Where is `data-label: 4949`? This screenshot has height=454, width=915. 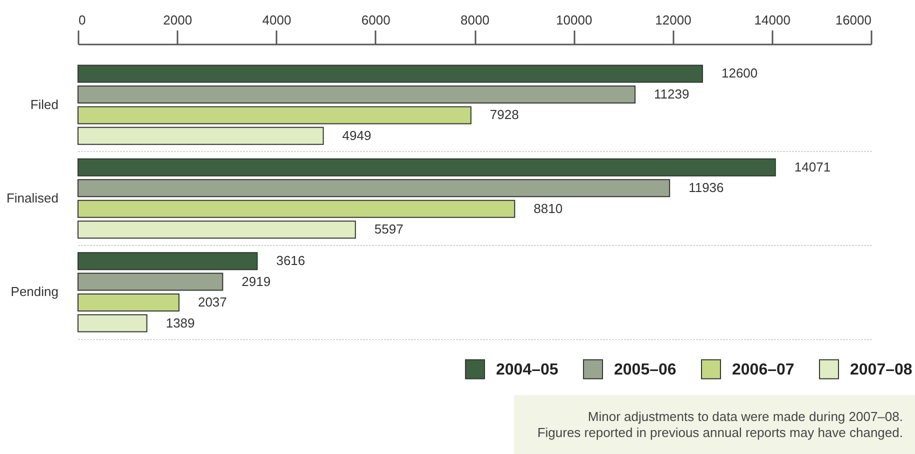
data-label: 4949 is located at coordinates (357, 135).